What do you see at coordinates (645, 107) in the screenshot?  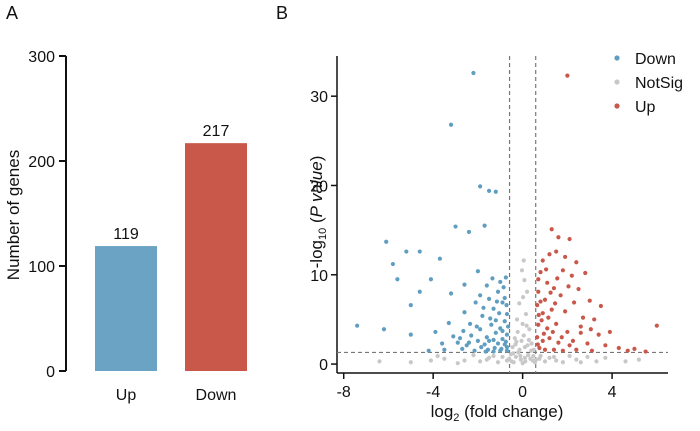 I see `legend-label-up: Up` at bounding box center [645, 107].